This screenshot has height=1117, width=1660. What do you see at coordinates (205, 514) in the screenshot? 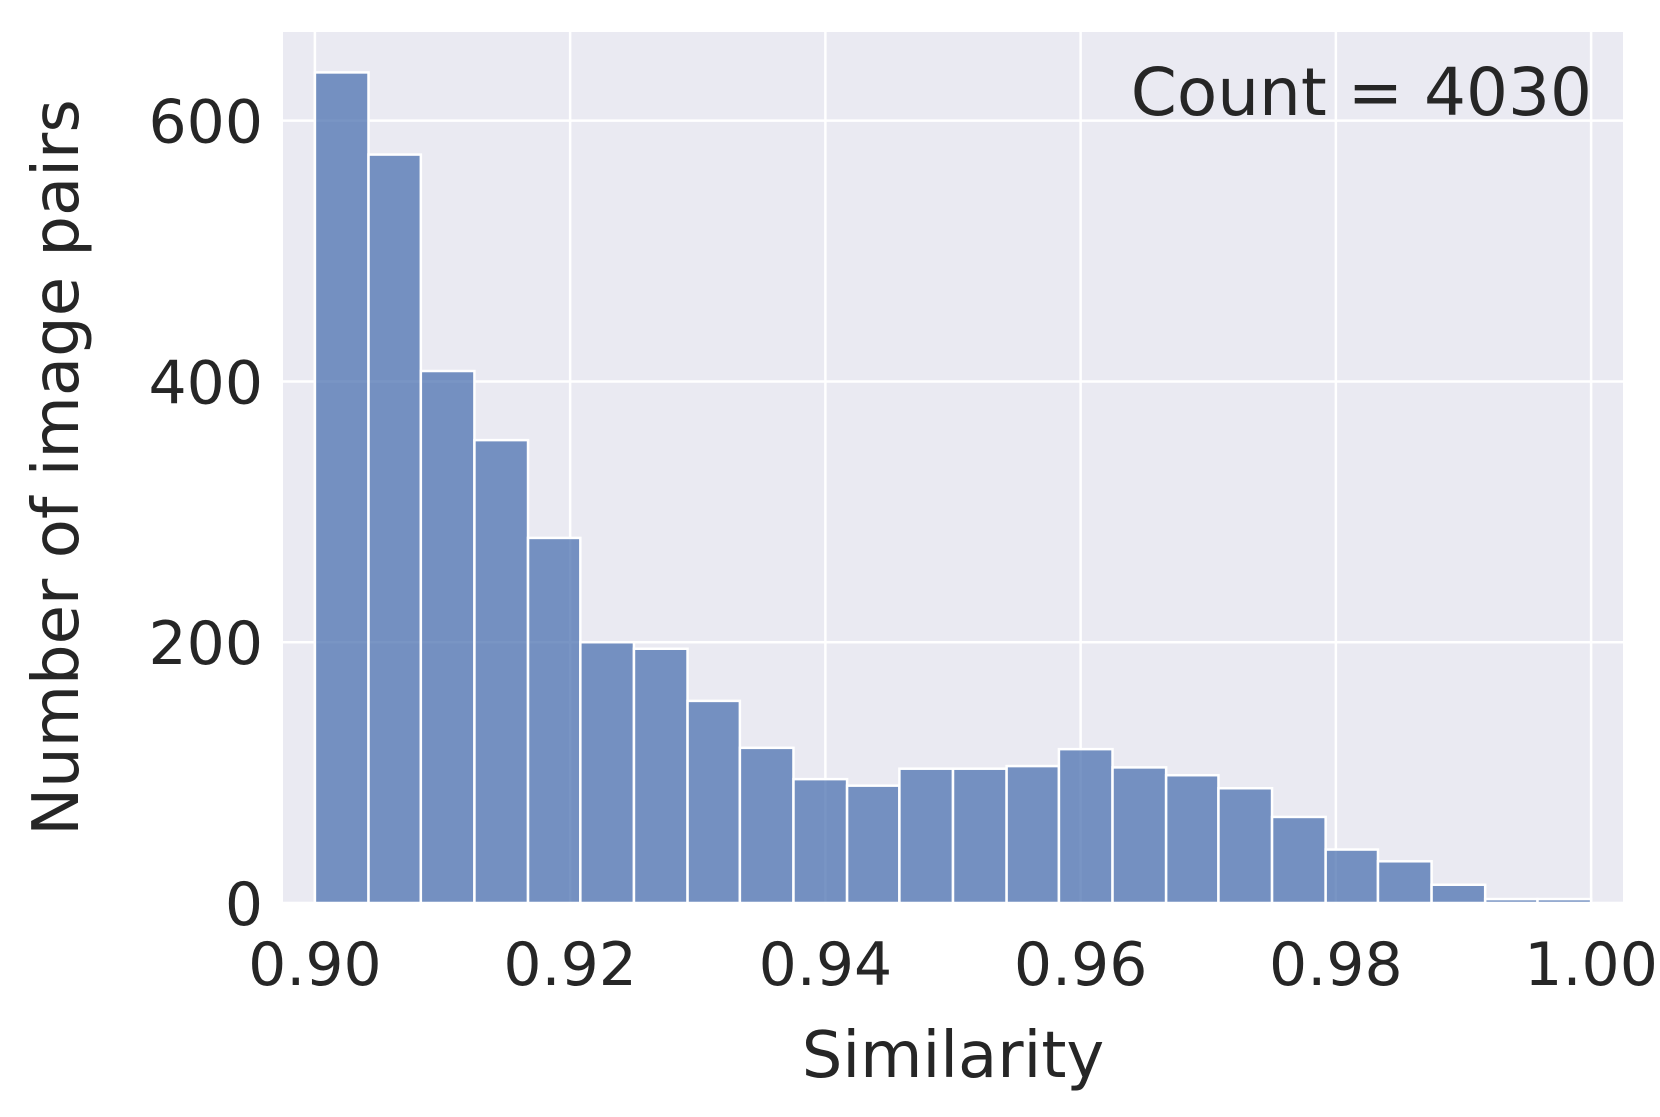
I see `y-tick-labels: 0 200 400 600` at bounding box center [205, 514].